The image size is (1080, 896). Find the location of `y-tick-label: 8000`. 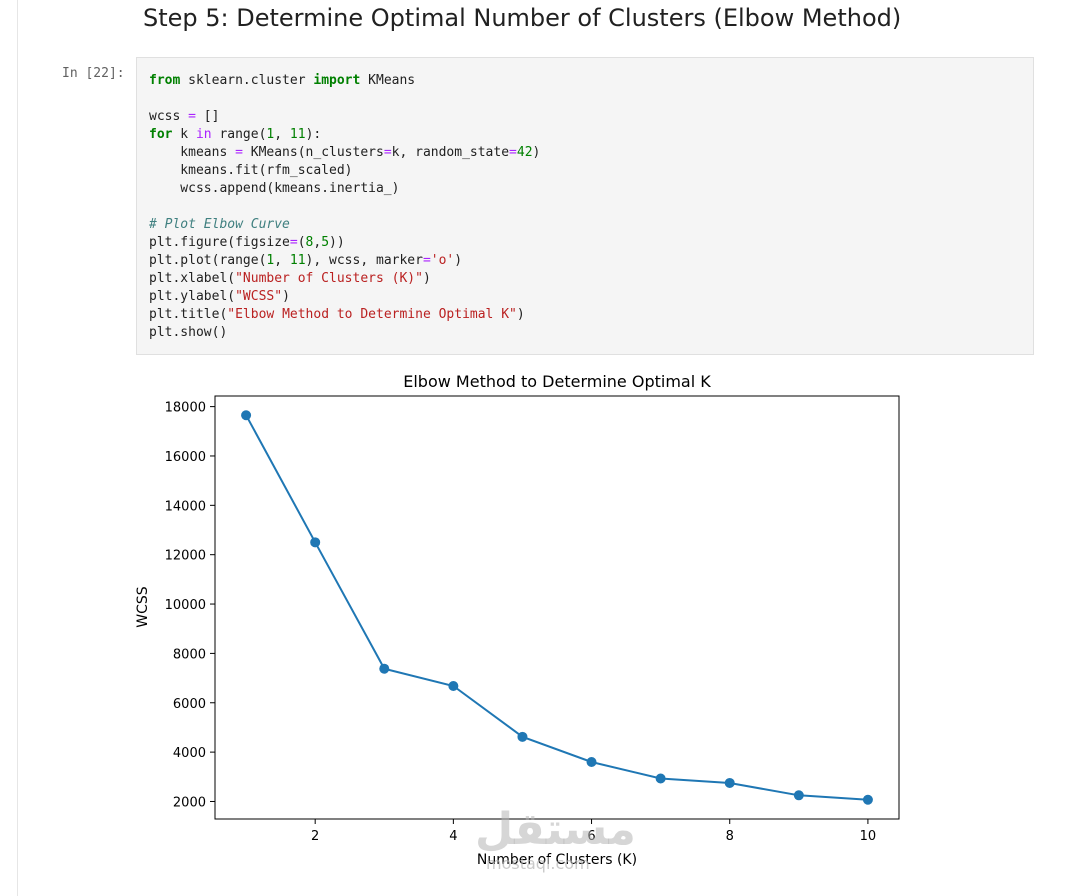

y-tick-label: 8000 is located at coordinates (189, 654).